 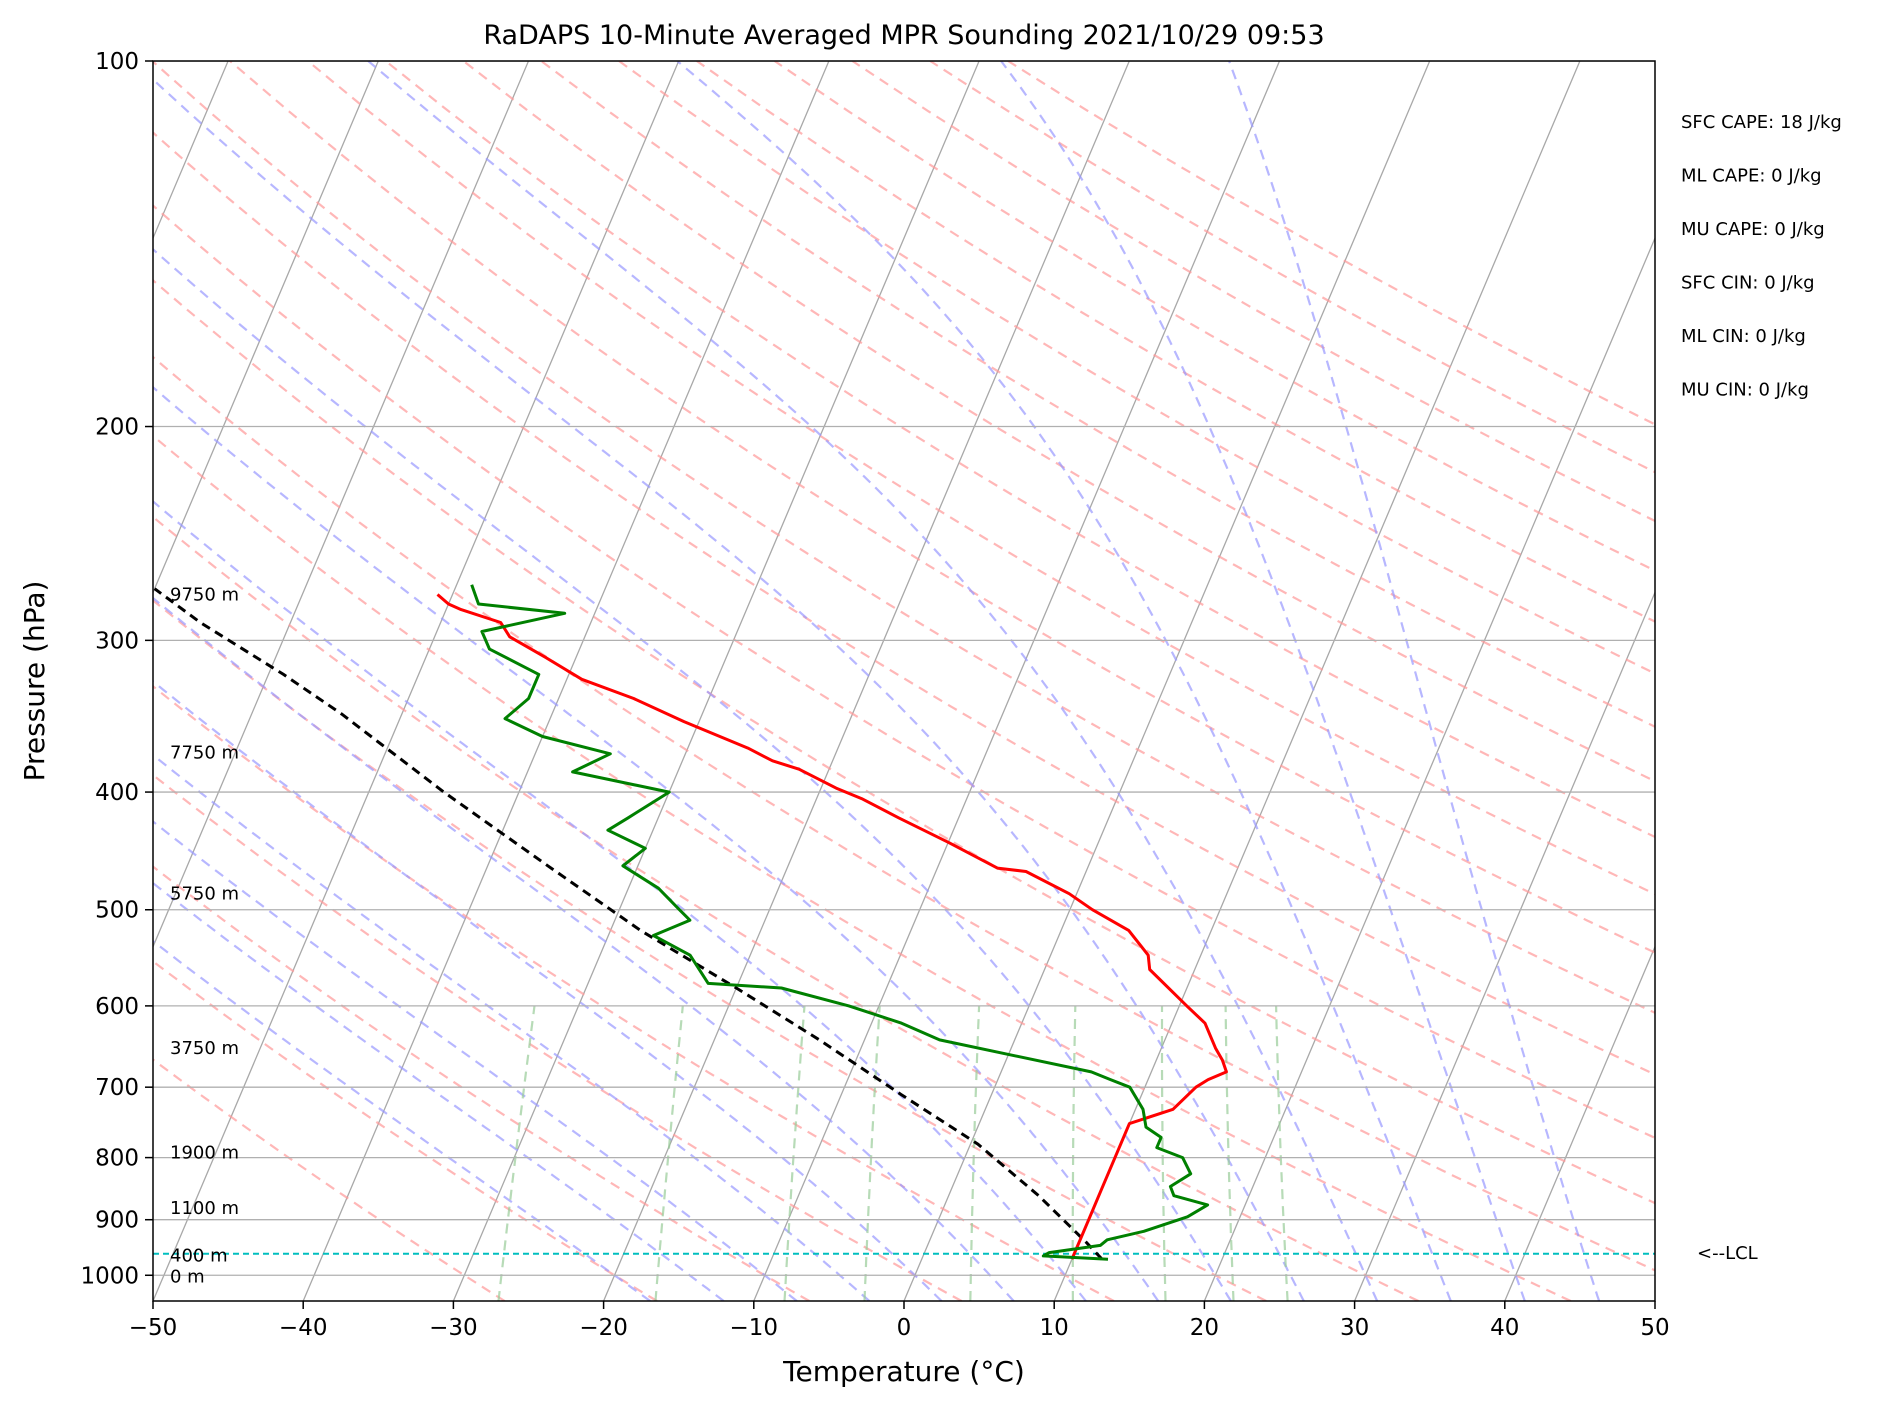 I want to click on x-axis-label: Temperature (°C), so click(x=903, y=1371).